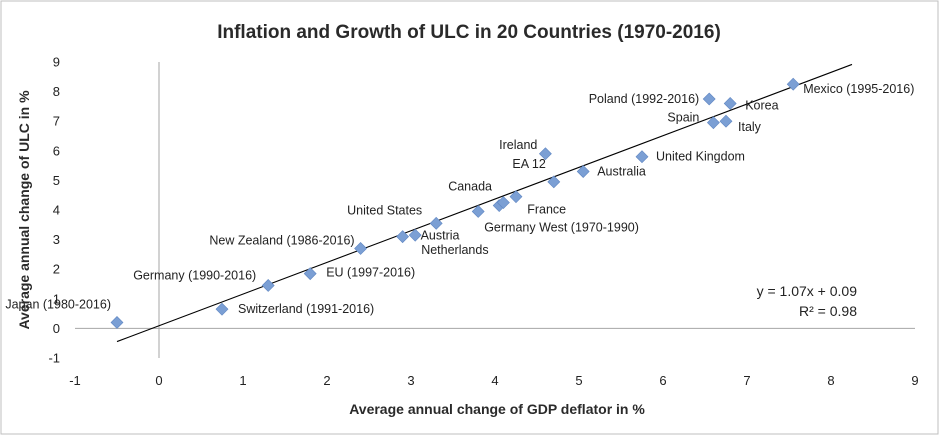 This screenshot has height=435, width=939. Describe the element at coordinates (828, 311) in the screenshot. I see `r-squared-label: R² = 0.98` at that location.